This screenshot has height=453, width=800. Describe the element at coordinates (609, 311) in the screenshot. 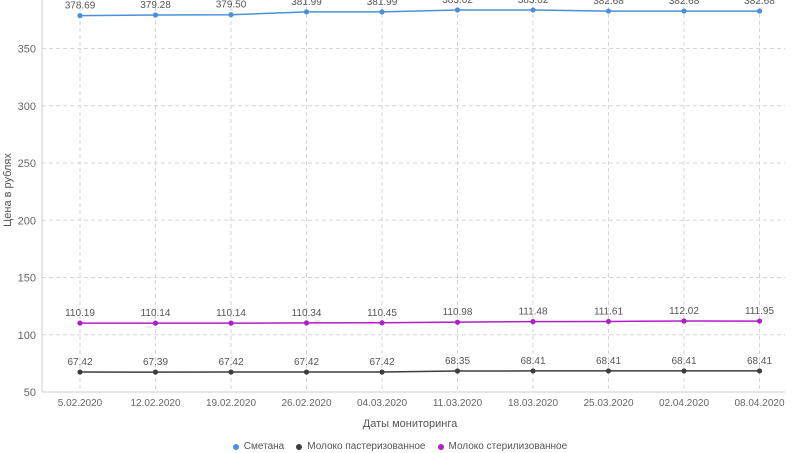

I see `data-label: 111.61` at that location.